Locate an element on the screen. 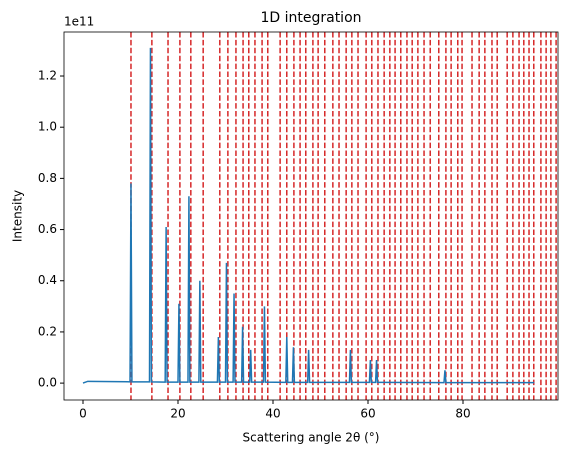 This screenshot has height=455, width=567. y-tick-label: 0.8 is located at coordinates (47, 178).